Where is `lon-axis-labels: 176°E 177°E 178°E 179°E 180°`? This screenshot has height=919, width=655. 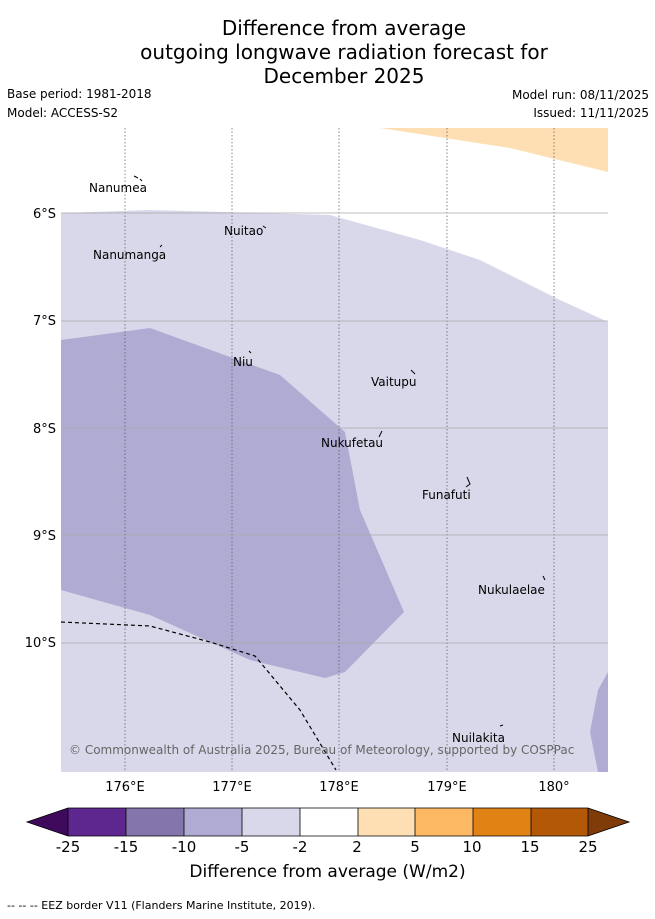
lon-axis-labels: 176°E 177°E 178°E 179°E 180° is located at coordinates (337, 787).